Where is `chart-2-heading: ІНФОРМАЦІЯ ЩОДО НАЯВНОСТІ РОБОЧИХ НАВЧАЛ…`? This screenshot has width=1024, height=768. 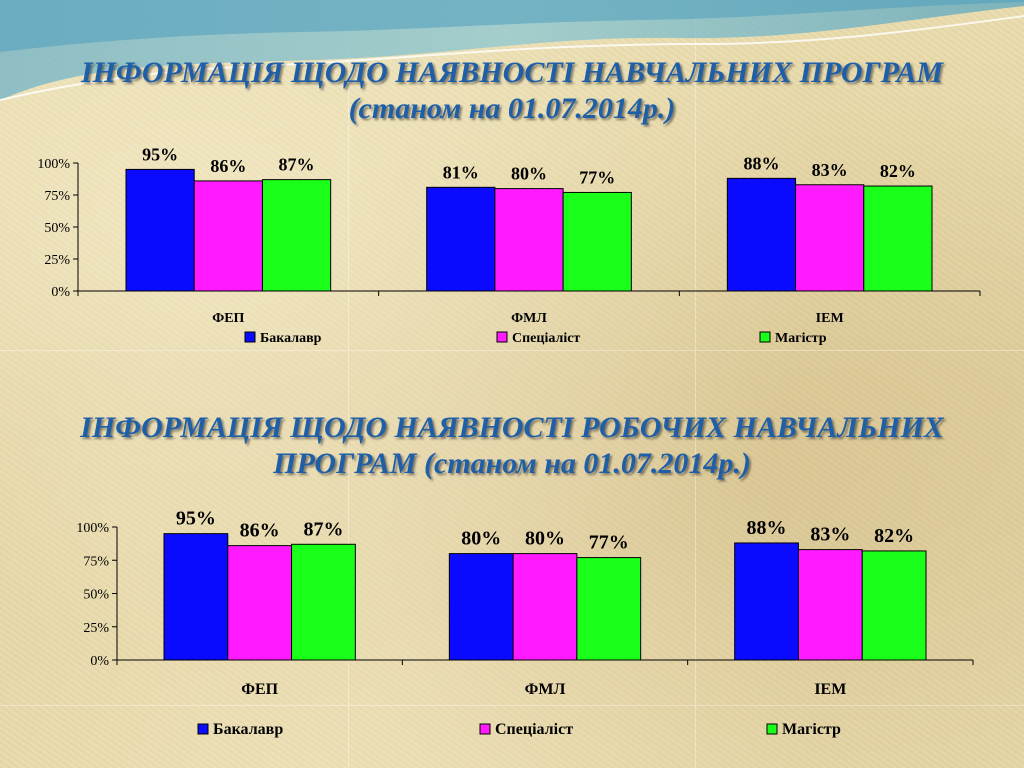 chart-2-heading: ІНФОРМАЦІЯ ЩОДО НАЯВНОСТІ РОБОЧИХ НАВЧАЛ… is located at coordinates (512, 446).